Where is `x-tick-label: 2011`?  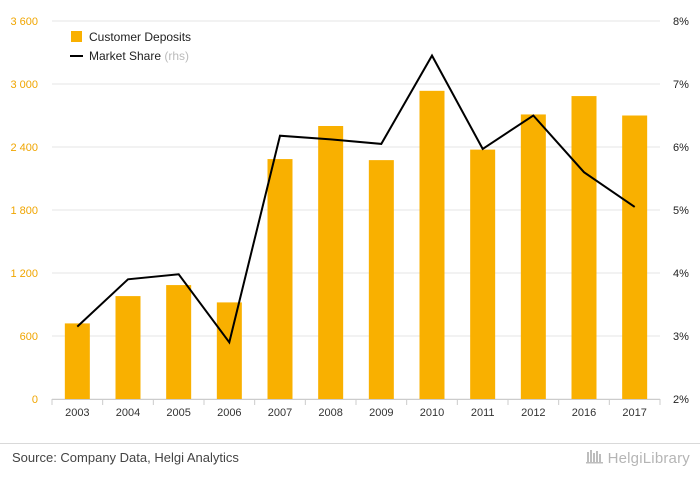 x-tick-label: 2011 is located at coordinates (483, 413).